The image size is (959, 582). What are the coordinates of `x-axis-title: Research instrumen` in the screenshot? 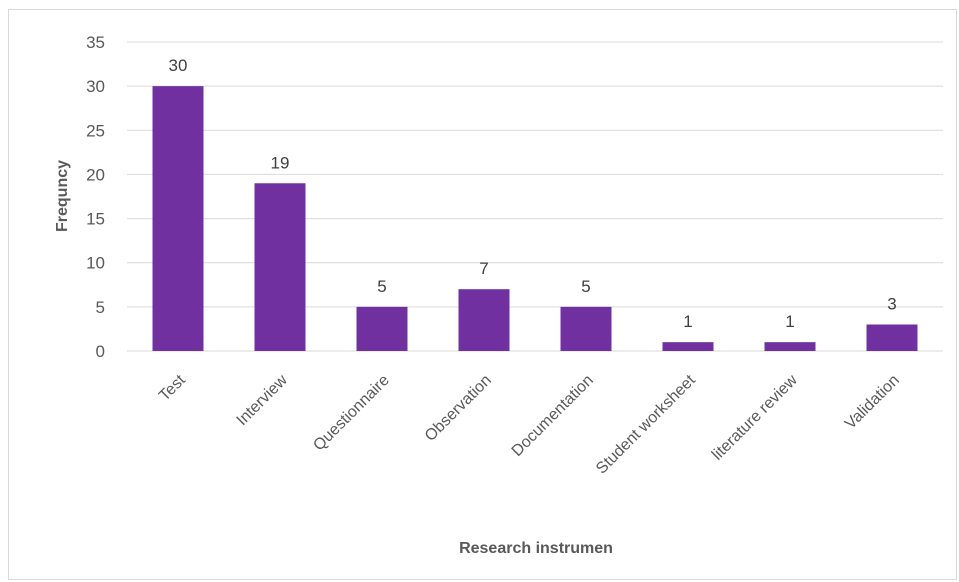 It's located at (536, 548).